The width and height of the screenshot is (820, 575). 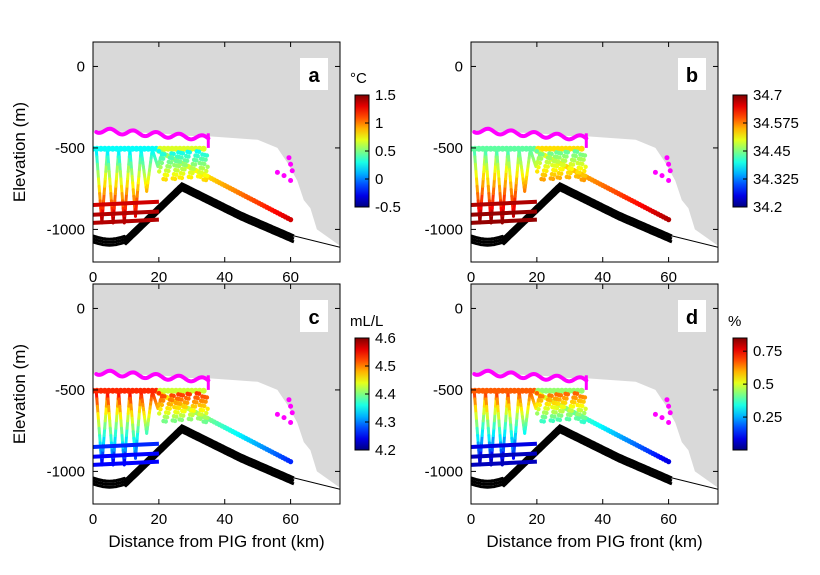 I want to click on panel-label: c, so click(x=313, y=318).